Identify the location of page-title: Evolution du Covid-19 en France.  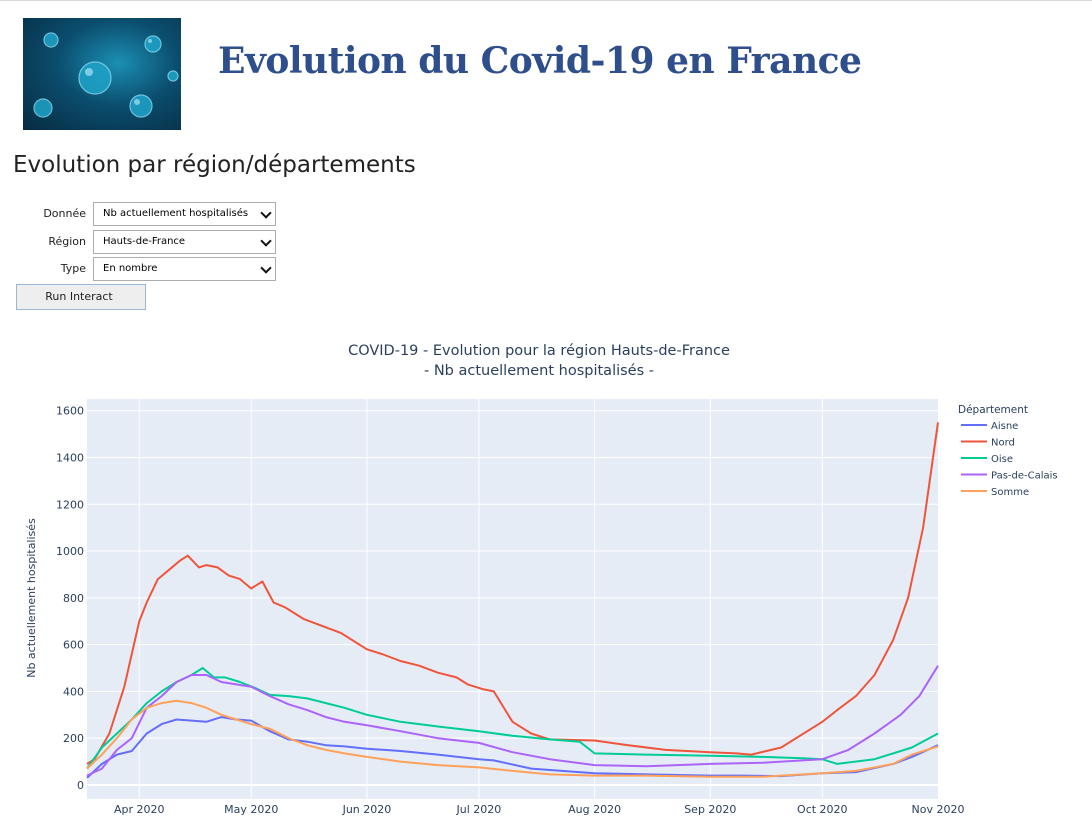
(540, 61).